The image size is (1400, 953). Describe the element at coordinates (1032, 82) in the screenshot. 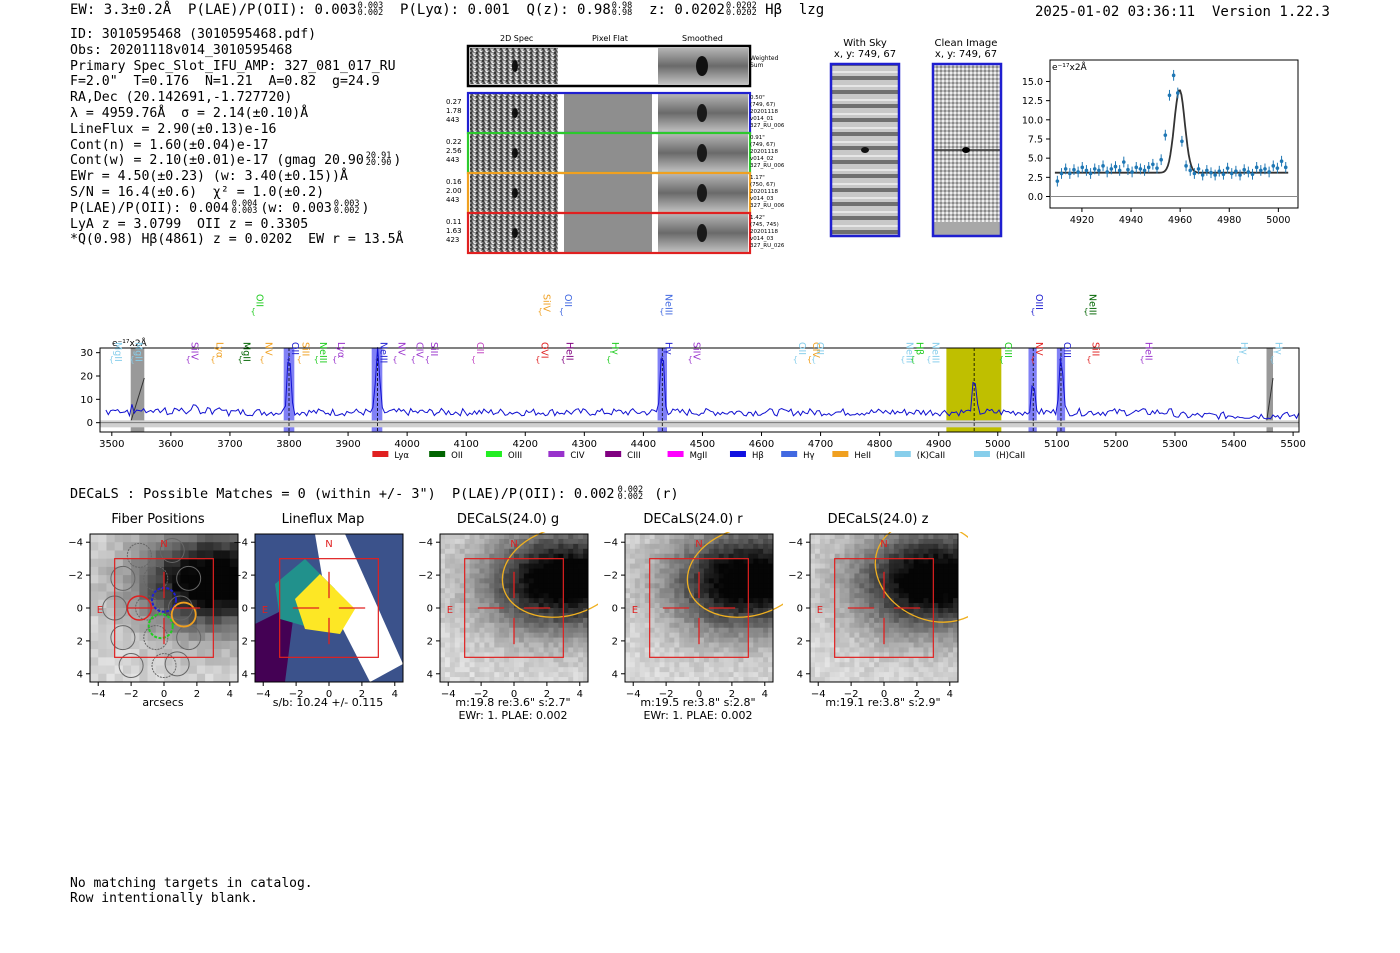

I see `fit-ytick-label-6: 15.0` at that location.